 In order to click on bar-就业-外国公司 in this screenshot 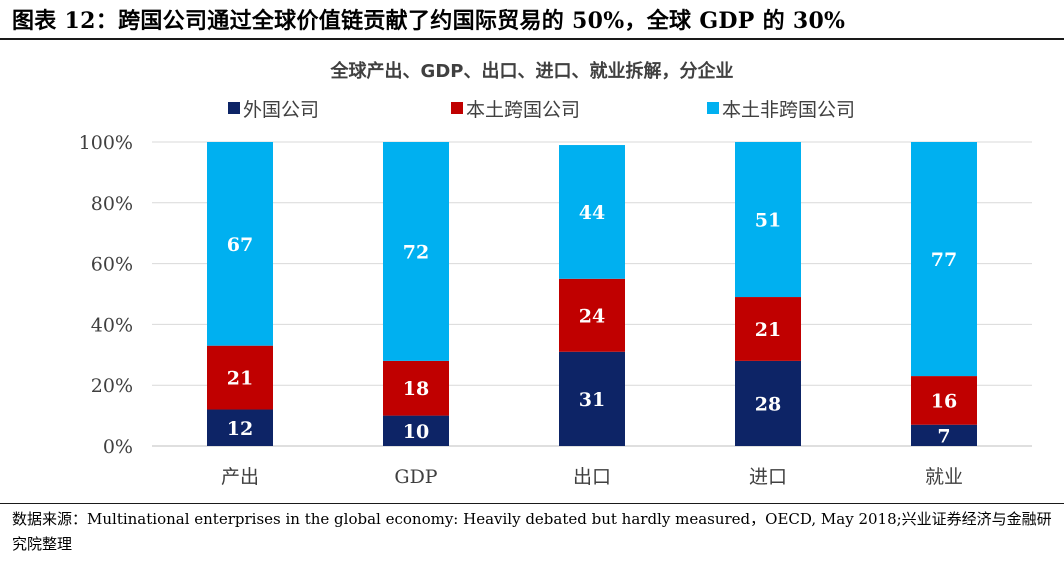, I will do `click(944, 435)`.